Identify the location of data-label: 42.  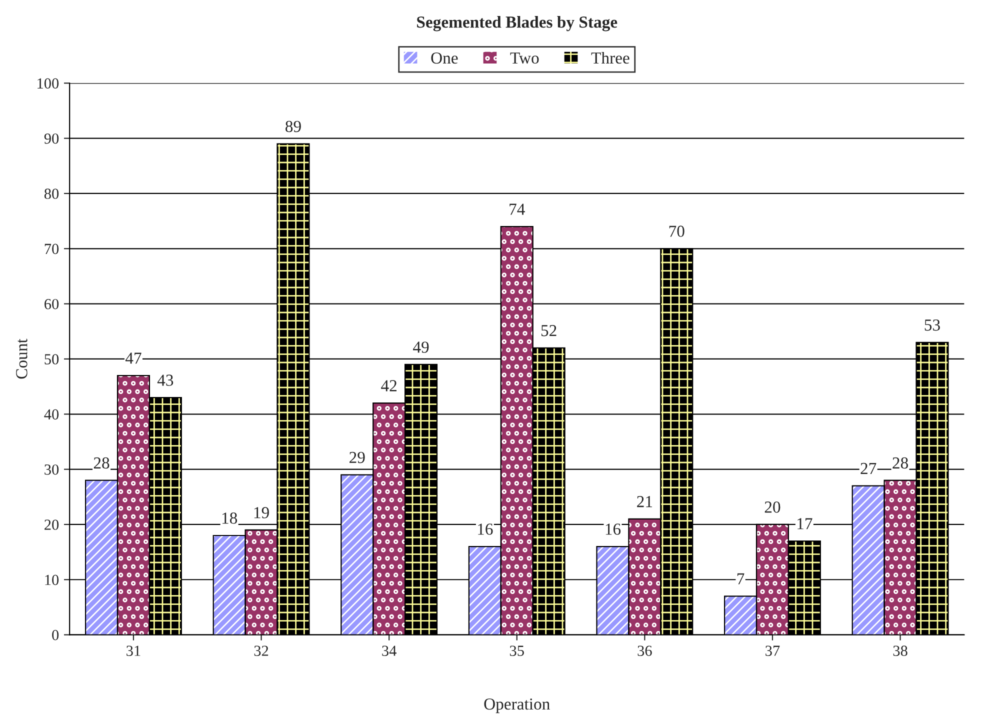
(388, 386).